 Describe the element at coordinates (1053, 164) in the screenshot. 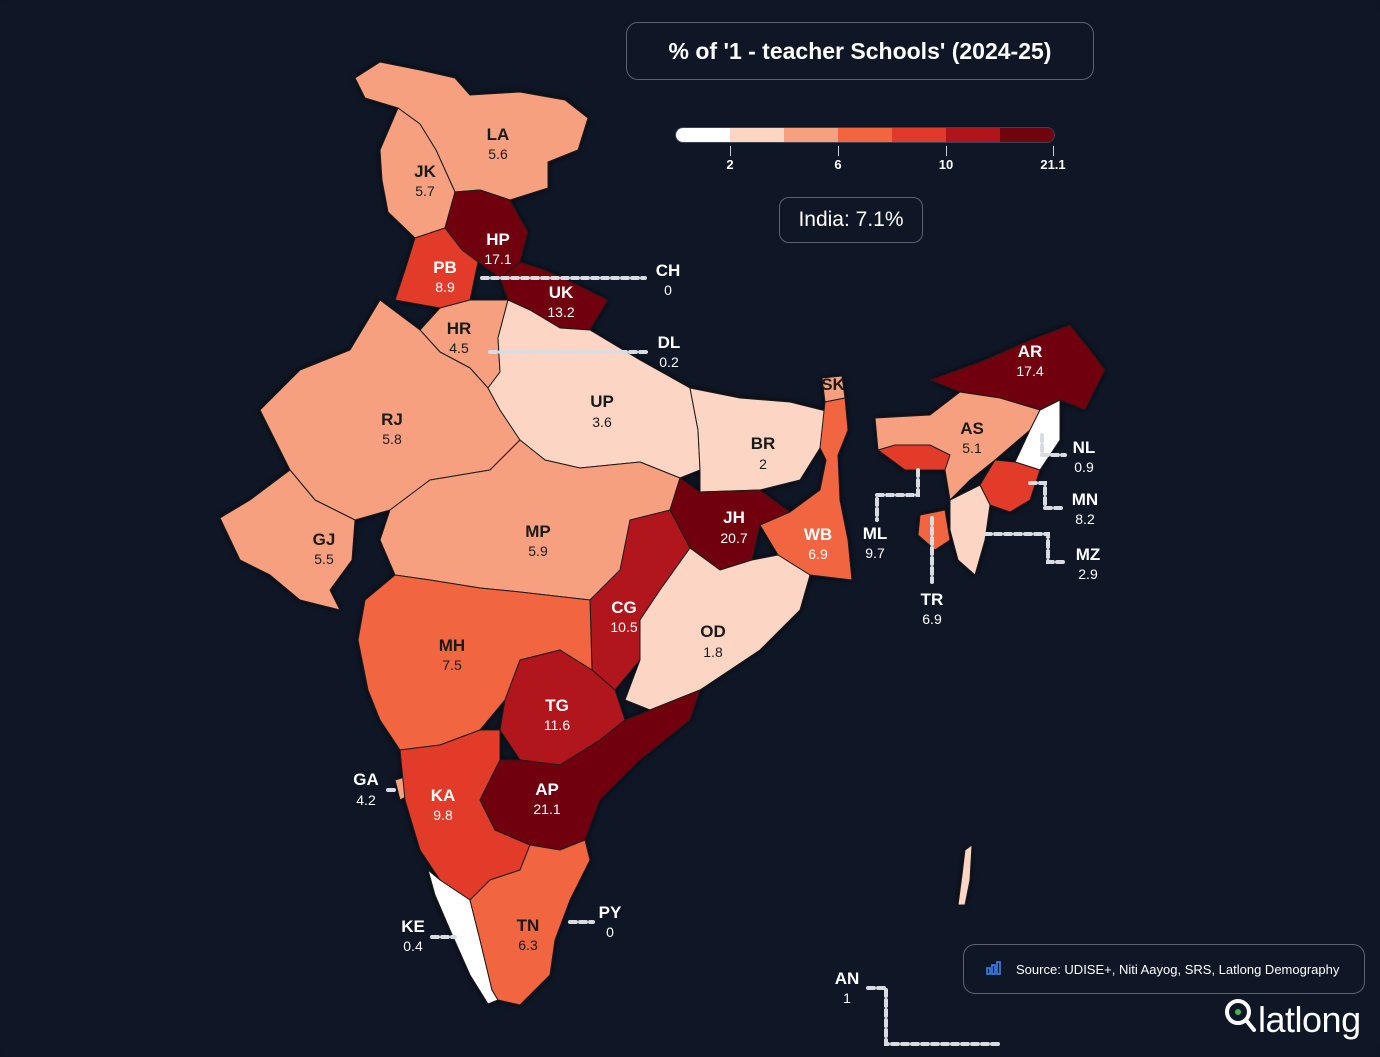

I see `legend-tick-label: 21.1` at that location.